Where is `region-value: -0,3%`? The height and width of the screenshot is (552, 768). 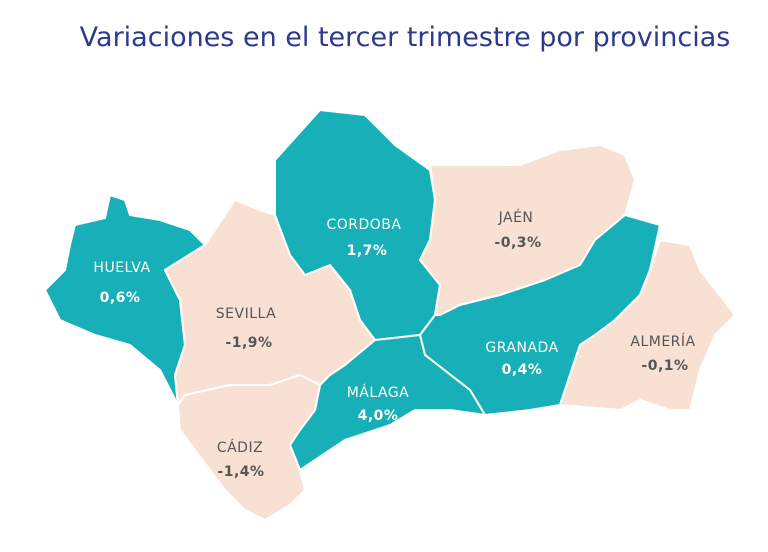 region-value: -0,3% is located at coordinates (517, 243).